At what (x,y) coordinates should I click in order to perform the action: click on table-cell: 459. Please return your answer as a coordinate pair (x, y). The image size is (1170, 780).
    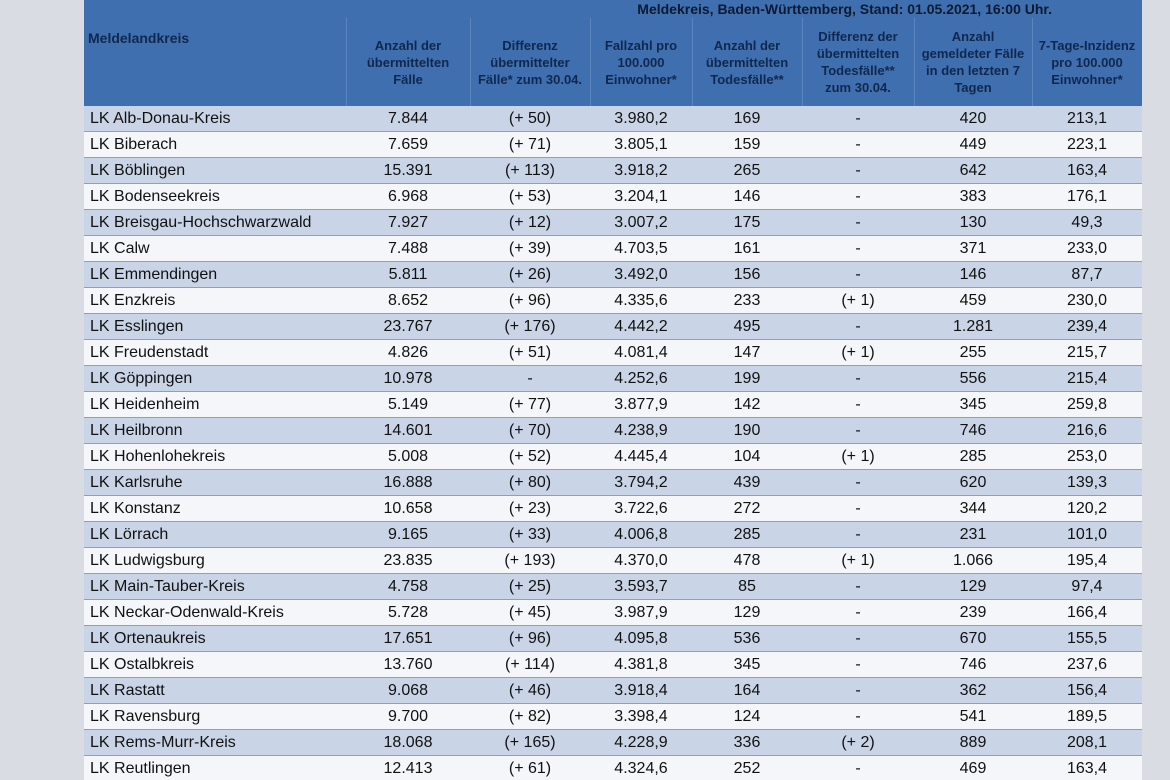
    Looking at the image, I should click on (973, 300).